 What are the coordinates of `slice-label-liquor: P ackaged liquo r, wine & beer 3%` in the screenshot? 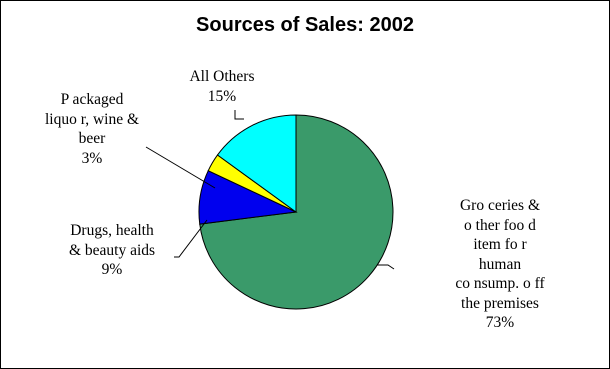 It's located at (92, 129).